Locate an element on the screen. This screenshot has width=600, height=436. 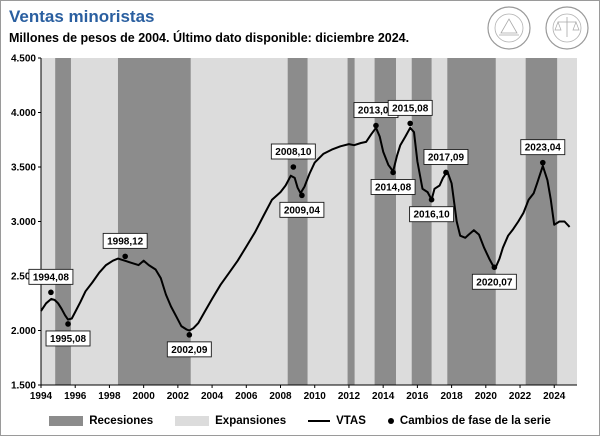
legend-label-recession: Recesiones is located at coordinates (121, 421).